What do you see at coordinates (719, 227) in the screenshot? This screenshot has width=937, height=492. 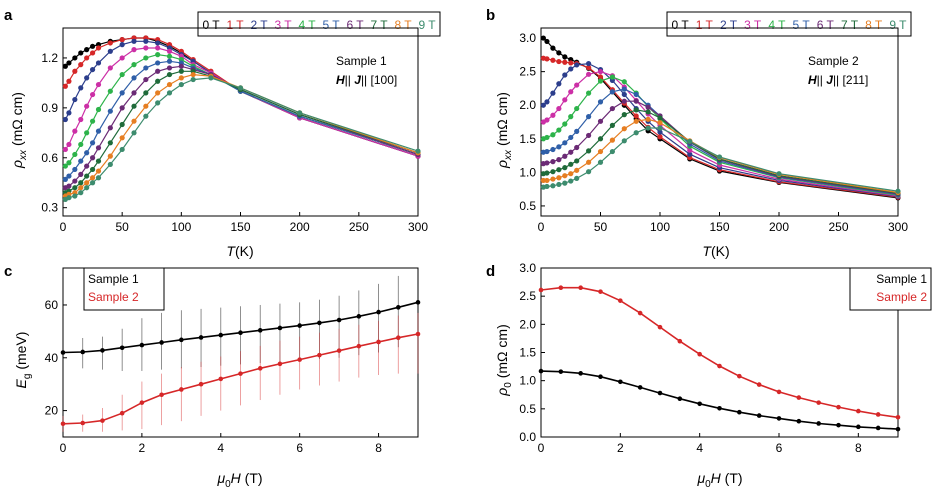 I see `x-tick-label-b: 150` at bounding box center [719, 227].